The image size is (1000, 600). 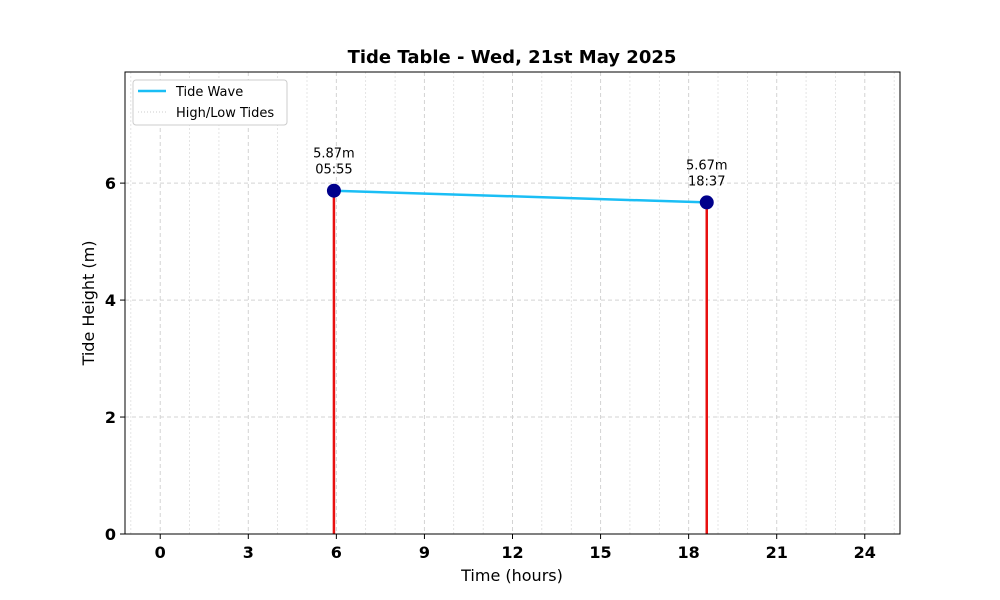 I want to click on y-axis-ticks: 0 2 4 6, so click(x=115, y=359).